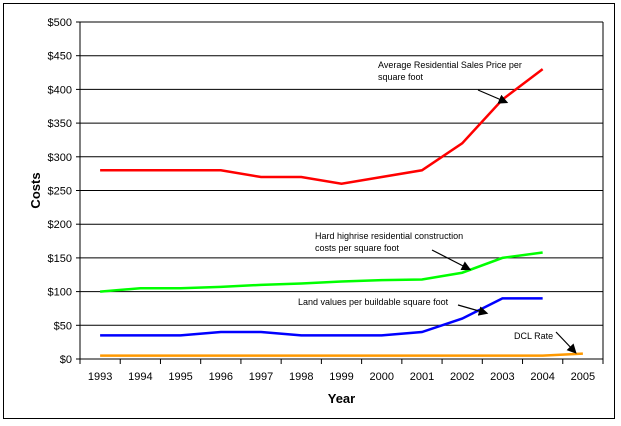  I want to click on series-annotation-label: Hard highrise residential construction, so click(389, 236).